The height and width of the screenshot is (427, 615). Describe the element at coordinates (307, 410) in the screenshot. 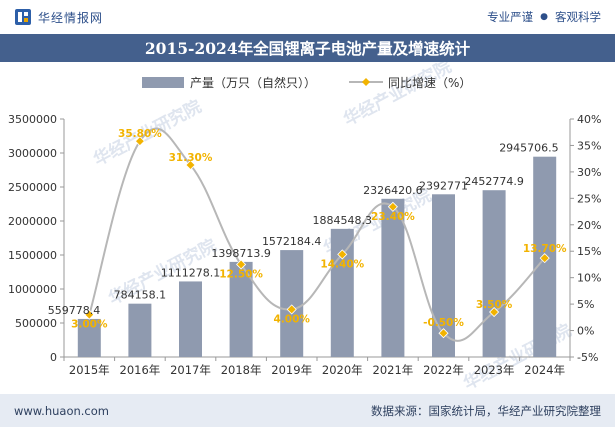

I see `footer-bar: www.huaon.com 数据来源：国家统计局，华经产业研究院整理` at that location.